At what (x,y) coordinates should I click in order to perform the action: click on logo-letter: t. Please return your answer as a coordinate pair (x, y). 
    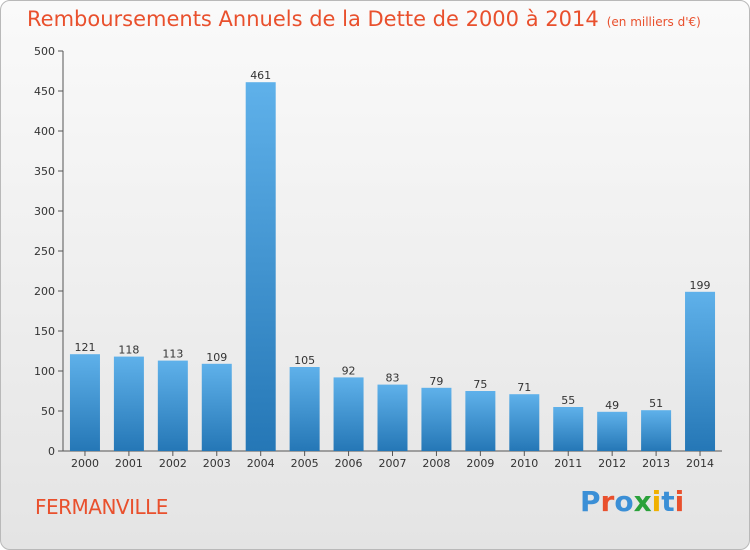
    Looking at the image, I should click on (668, 501).